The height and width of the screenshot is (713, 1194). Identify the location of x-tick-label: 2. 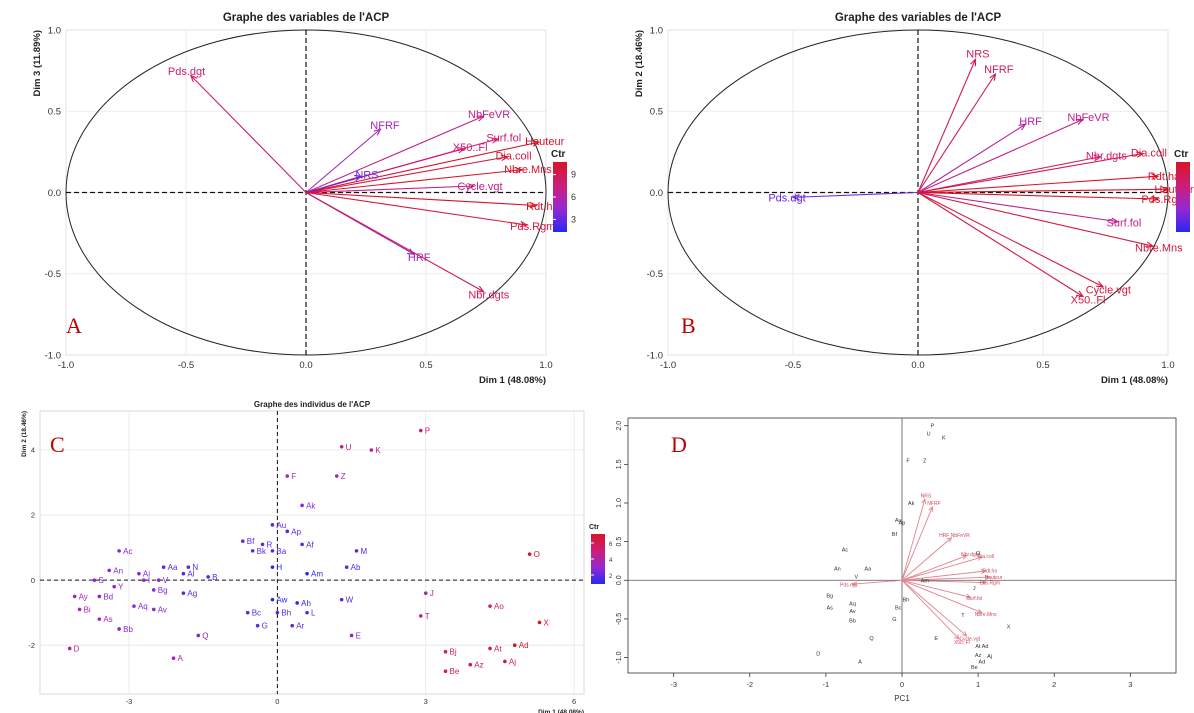
(1054, 684).